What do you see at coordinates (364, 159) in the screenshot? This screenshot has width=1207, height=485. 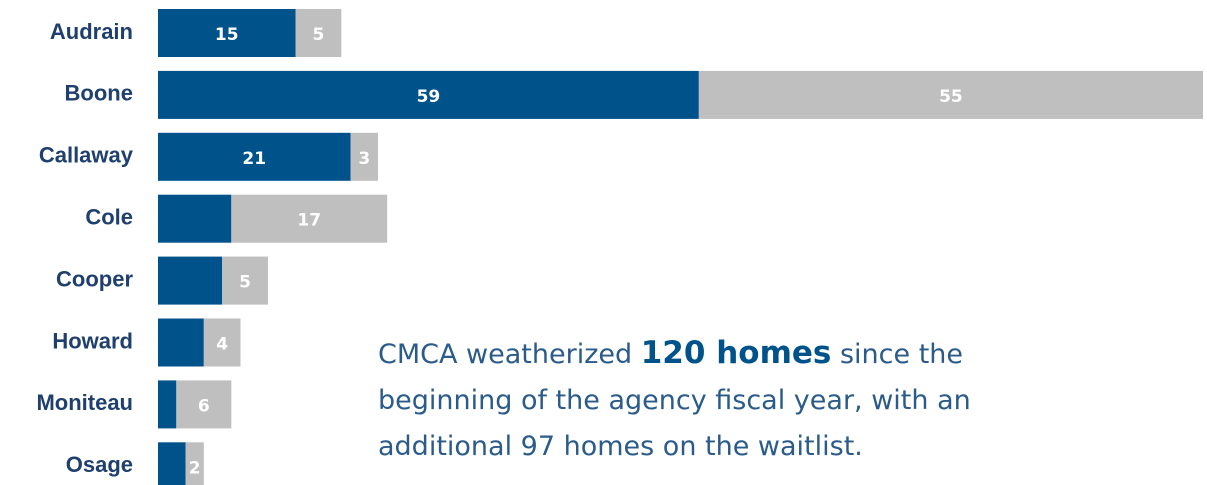 I see `data-label: 3` at bounding box center [364, 159].